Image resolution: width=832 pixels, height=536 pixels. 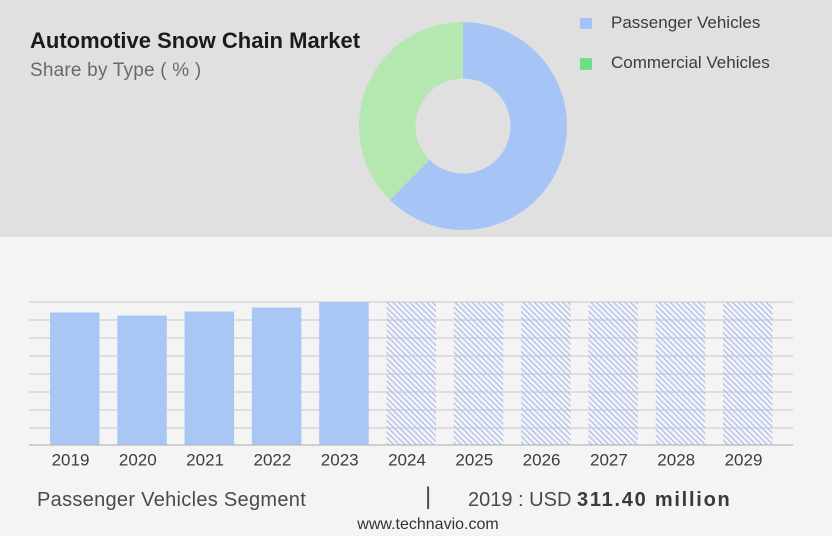 What do you see at coordinates (542, 460) in the screenshot?
I see `svg-text: 2026` at bounding box center [542, 460].